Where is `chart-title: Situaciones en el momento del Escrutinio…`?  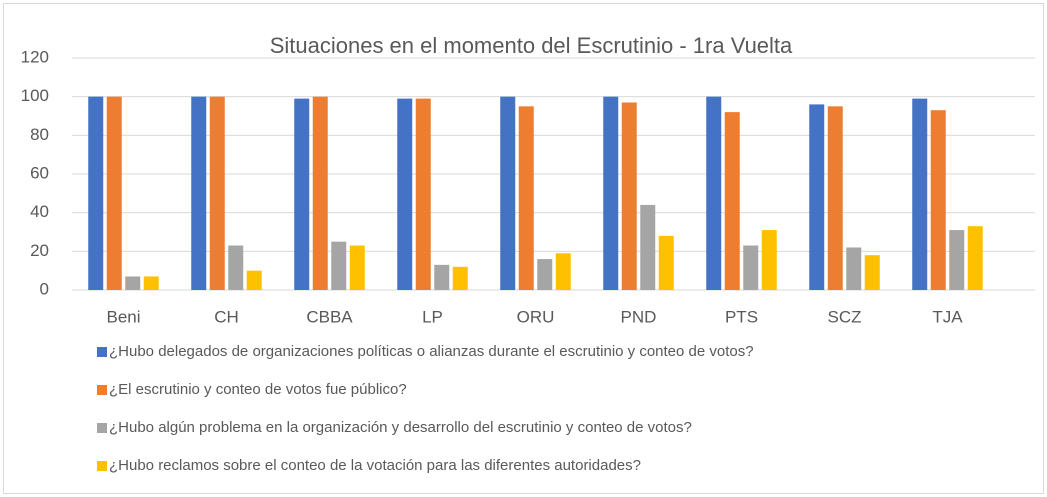 chart-title: Situaciones en el momento del Escrutinio… is located at coordinates (531, 45).